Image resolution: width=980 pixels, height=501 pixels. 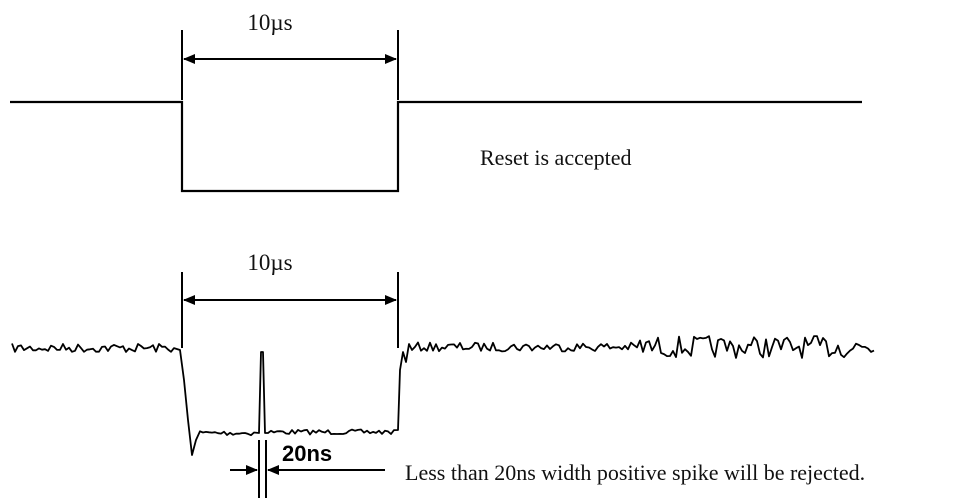 What do you see at coordinates (269, 262) in the screenshot?
I see `bottom-width-label: 10µs` at bounding box center [269, 262].